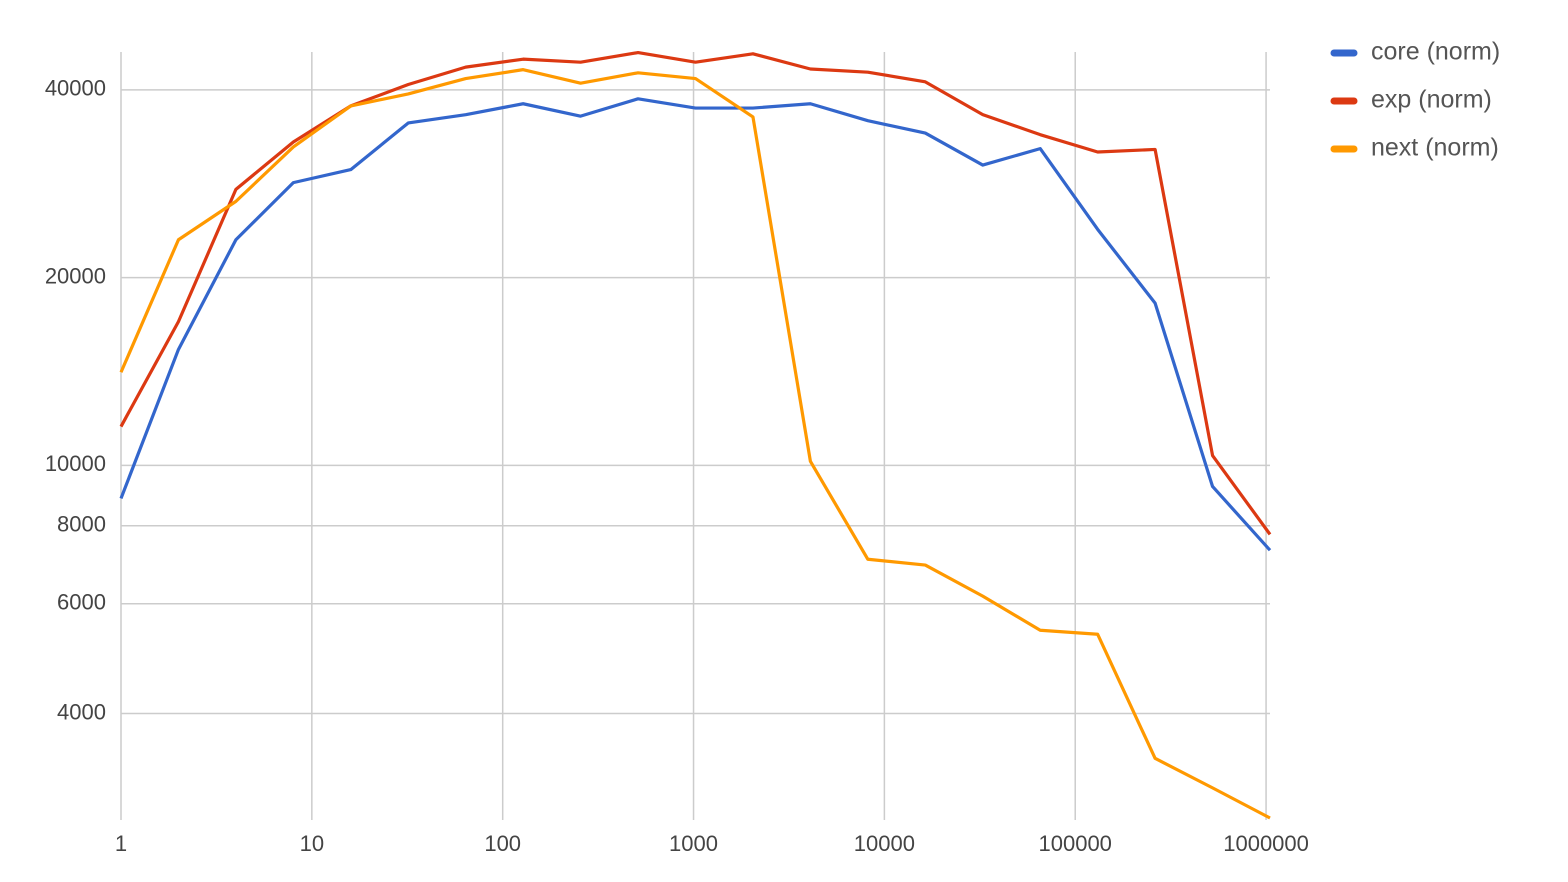 The width and height of the screenshot is (1568, 882). What do you see at coordinates (75, 88) in the screenshot?
I see `y-tick-label: 40000` at bounding box center [75, 88].